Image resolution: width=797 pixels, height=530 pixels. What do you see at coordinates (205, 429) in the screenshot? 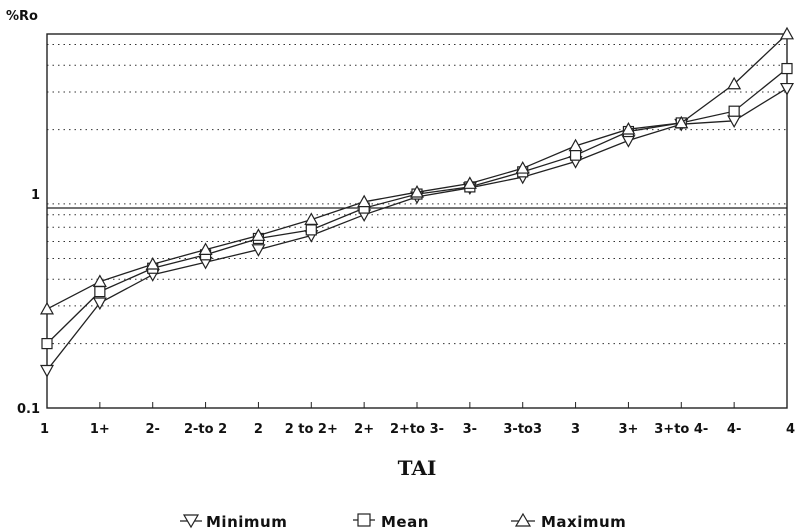
I see `x-tick-label: 2-to 2` at bounding box center [205, 429].